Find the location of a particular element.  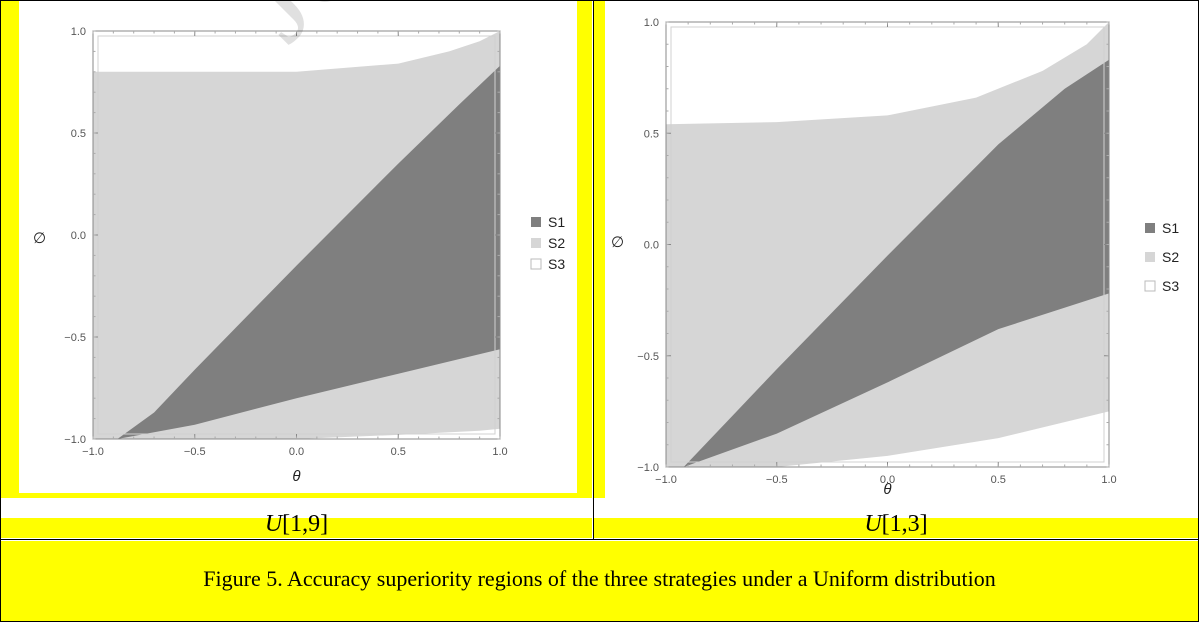

table-border-left is located at coordinates (0, 311).